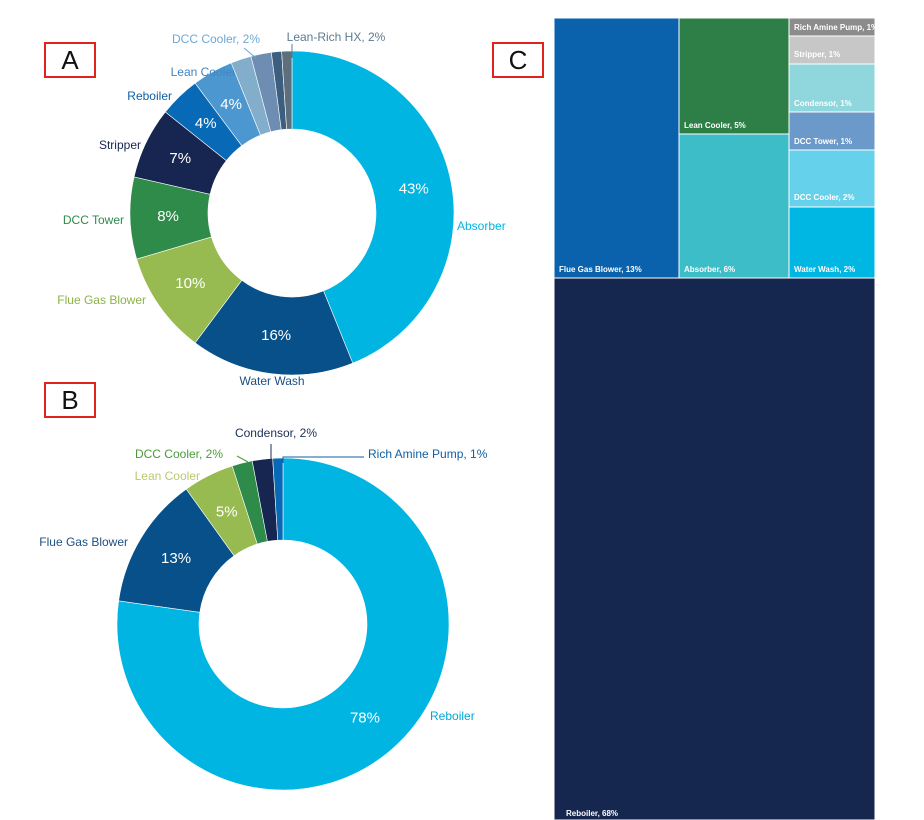  What do you see at coordinates (709, 269) in the screenshot?
I see `tile-label-absorber-6: Absorber, 6%` at bounding box center [709, 269].